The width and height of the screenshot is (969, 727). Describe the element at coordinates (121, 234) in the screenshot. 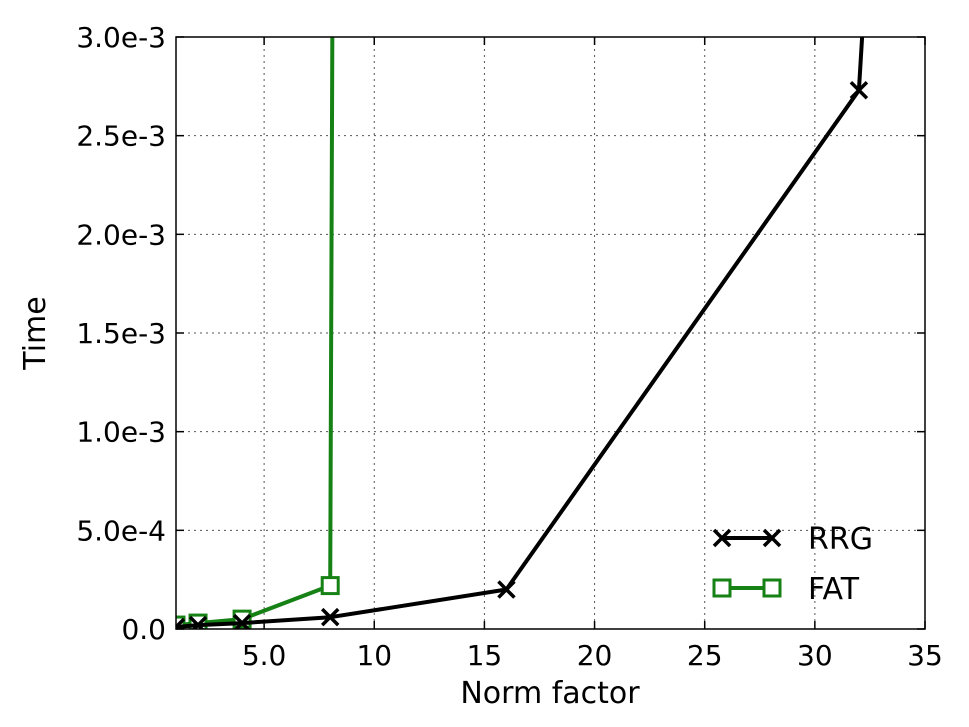

I see `y-tick-label: 2.0e-3` at that location.